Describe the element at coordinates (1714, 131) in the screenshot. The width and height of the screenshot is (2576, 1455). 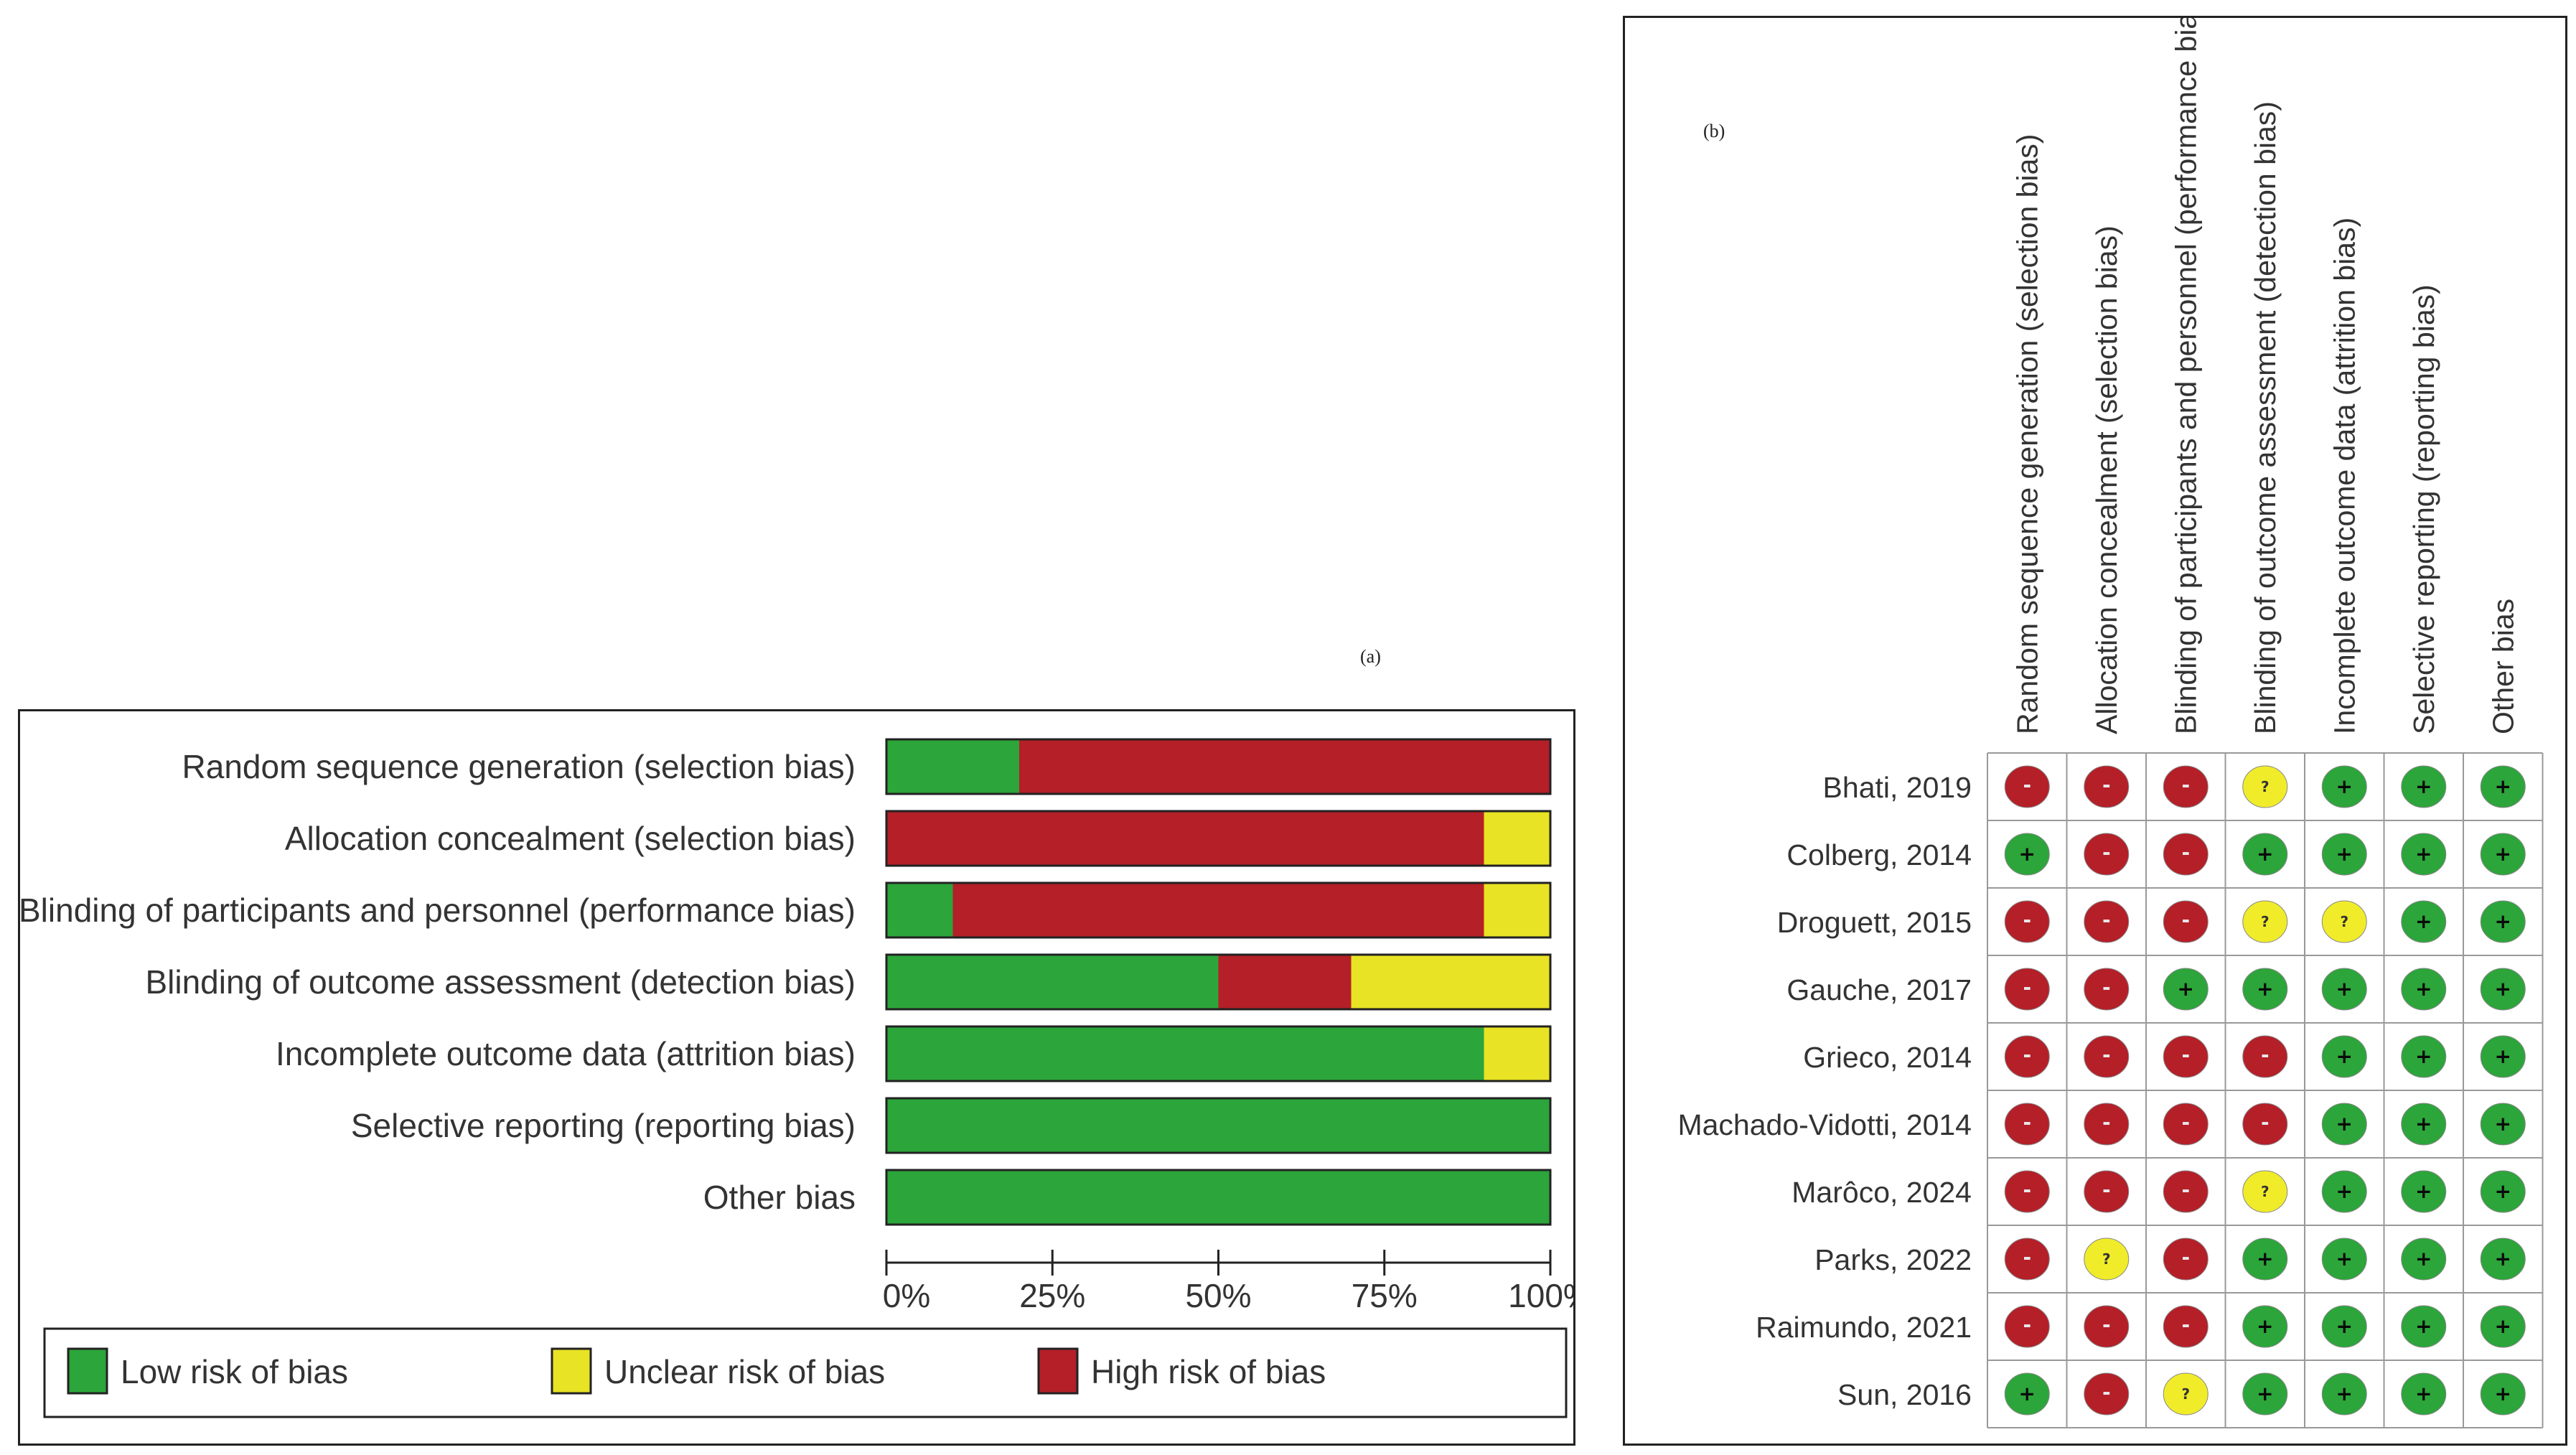
I see `panel-b-label: (b)` at that location.